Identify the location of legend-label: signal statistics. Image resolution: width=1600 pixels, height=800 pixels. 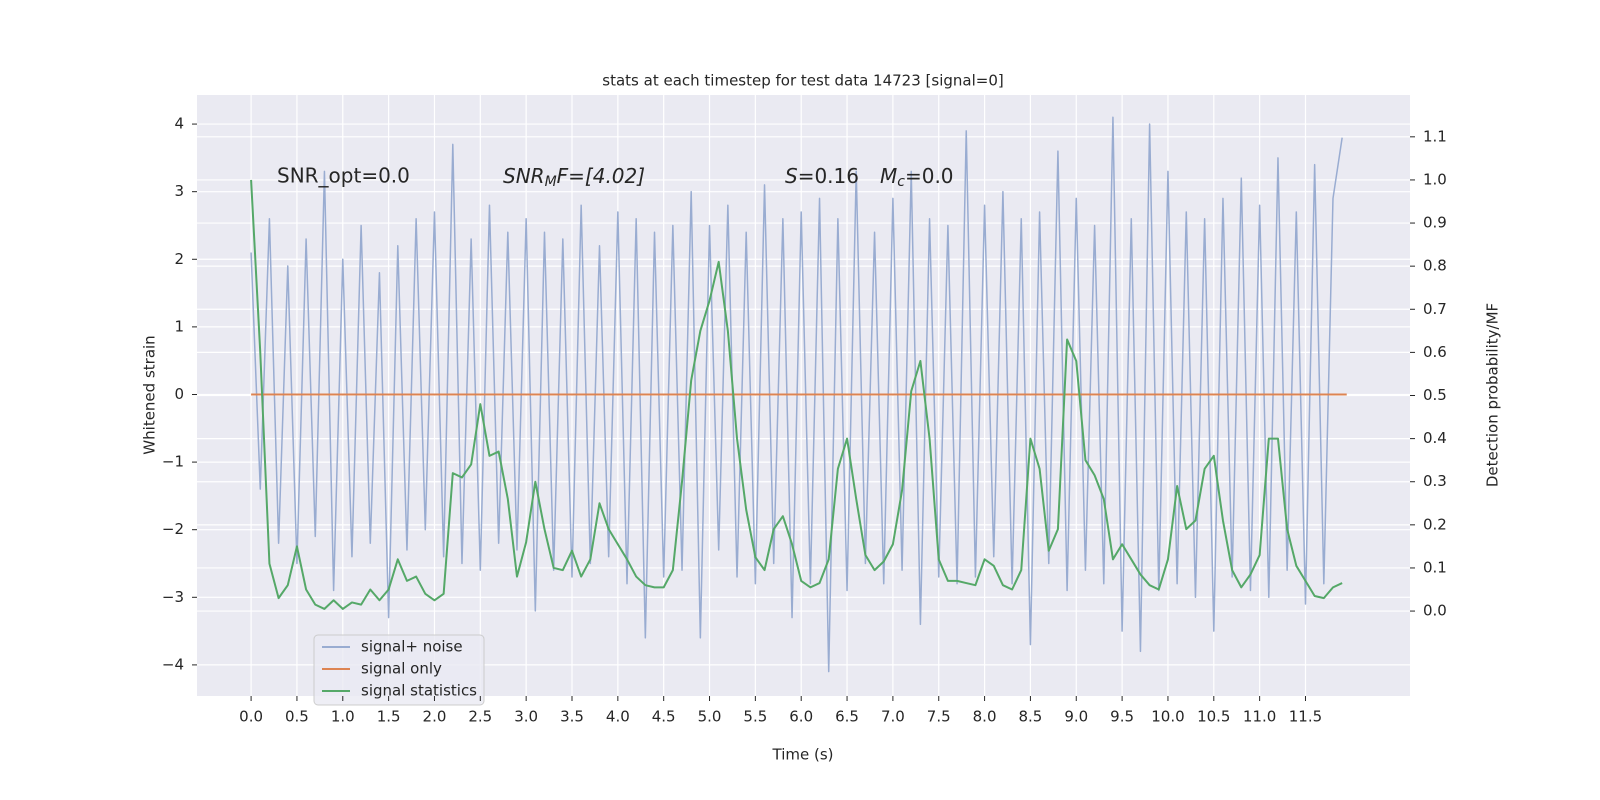
(419, 691).